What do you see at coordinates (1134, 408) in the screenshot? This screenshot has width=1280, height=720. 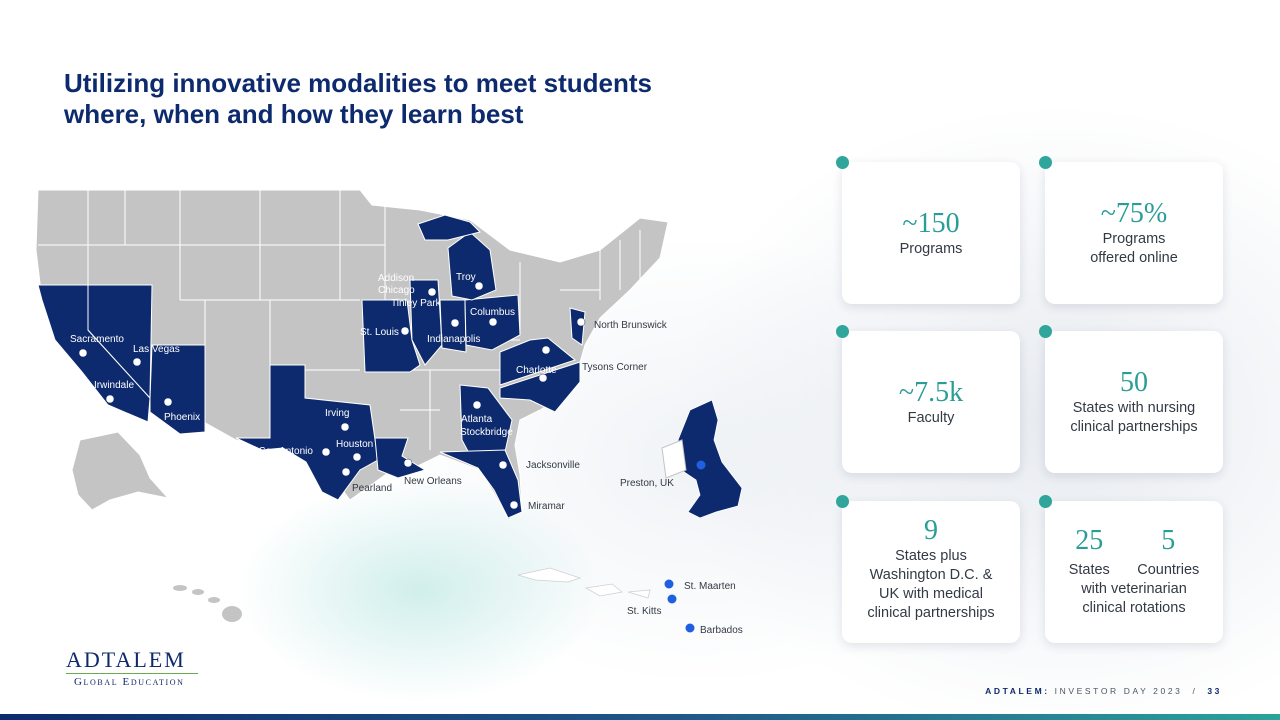 I see `stat-label: States with nursing` at bounding box center [1134, 408].